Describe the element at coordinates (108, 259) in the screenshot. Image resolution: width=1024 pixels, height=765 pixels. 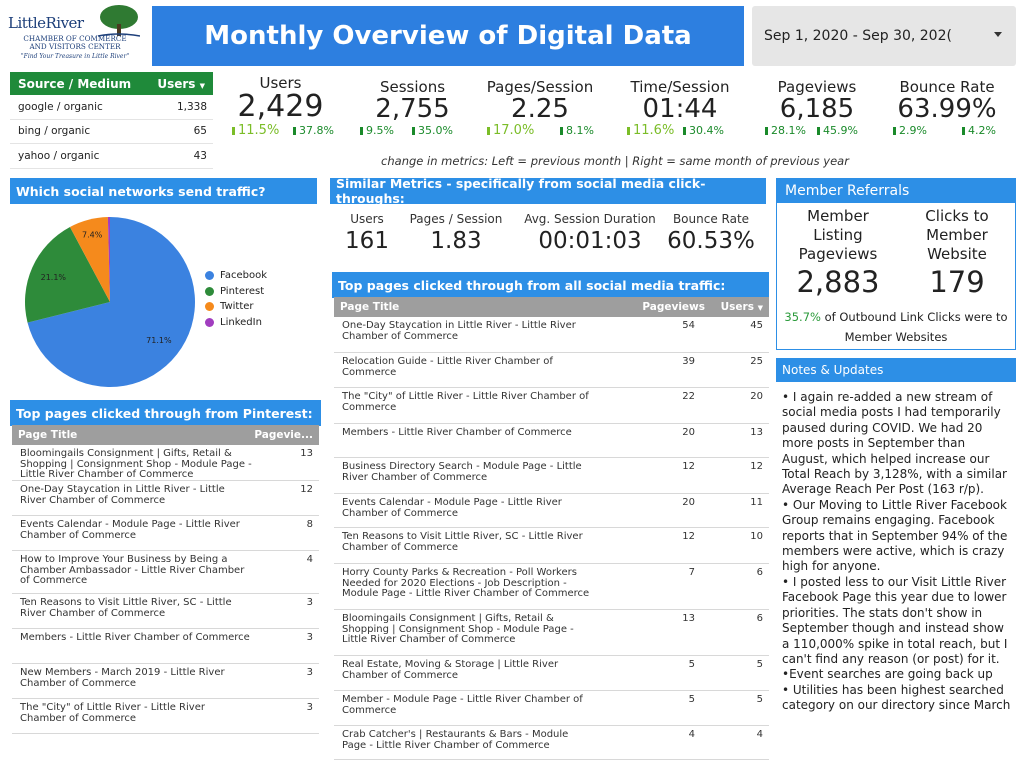
I see `pie-slice-linkedin` at that location.